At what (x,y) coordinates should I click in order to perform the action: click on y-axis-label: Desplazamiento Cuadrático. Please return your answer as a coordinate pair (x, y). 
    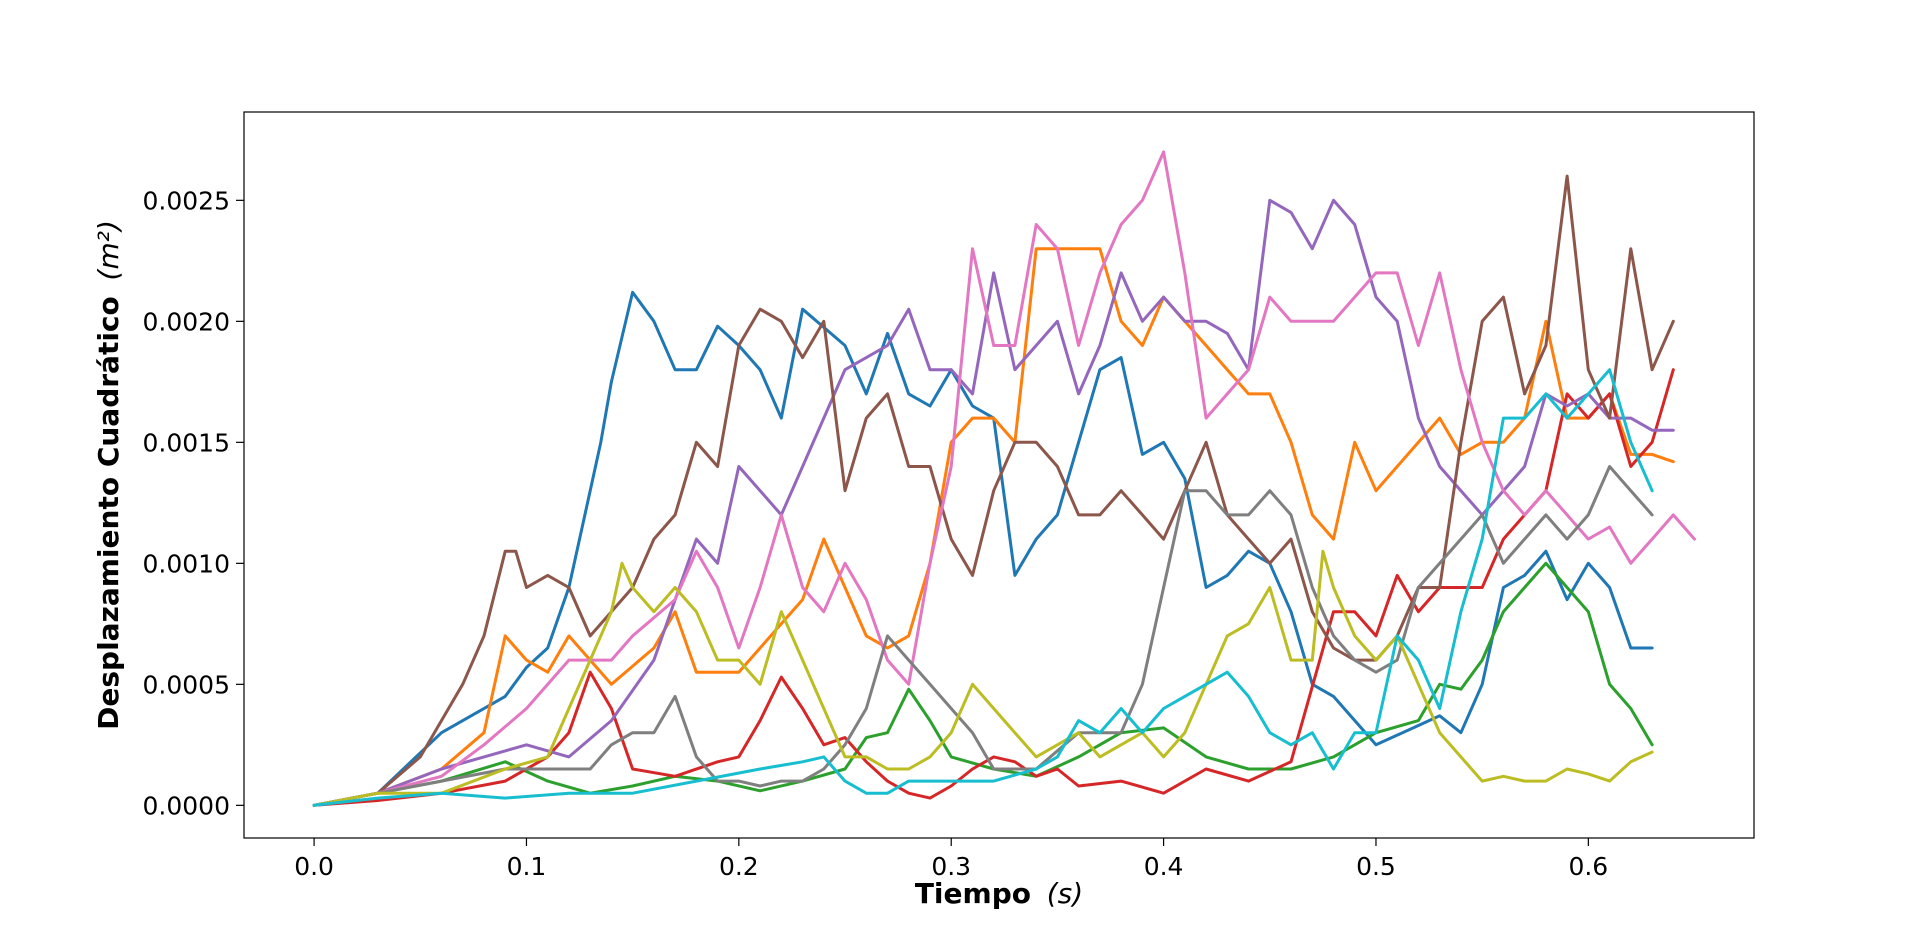
    Looking at the image, I should click on (108, 513).